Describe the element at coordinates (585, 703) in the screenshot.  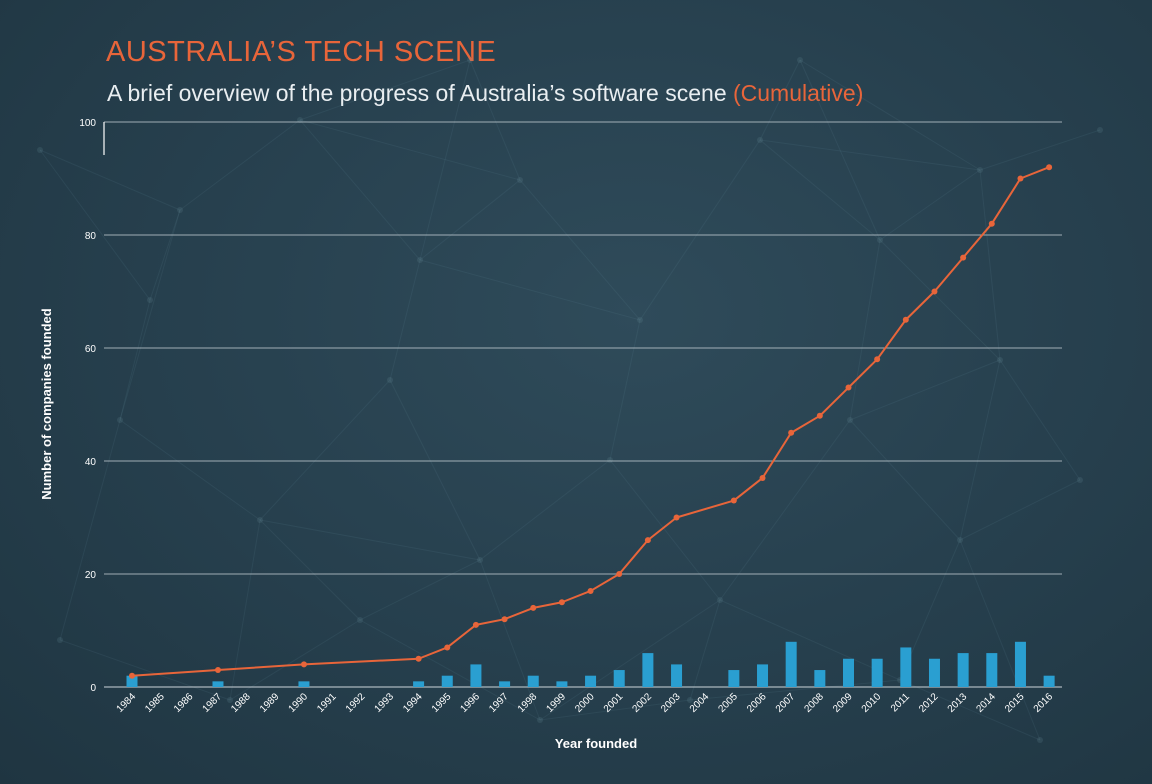
I see `x-tick-label: 2000` at that location.